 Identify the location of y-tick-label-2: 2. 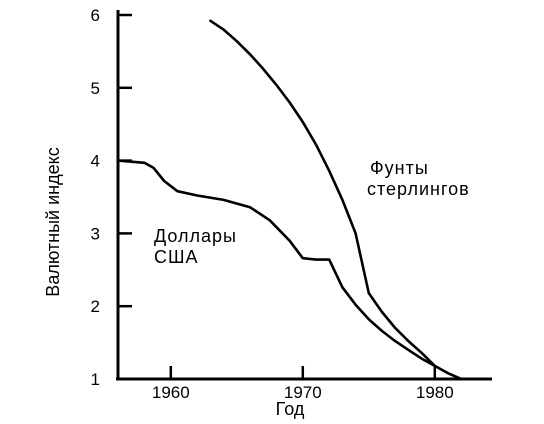
(95, 306).